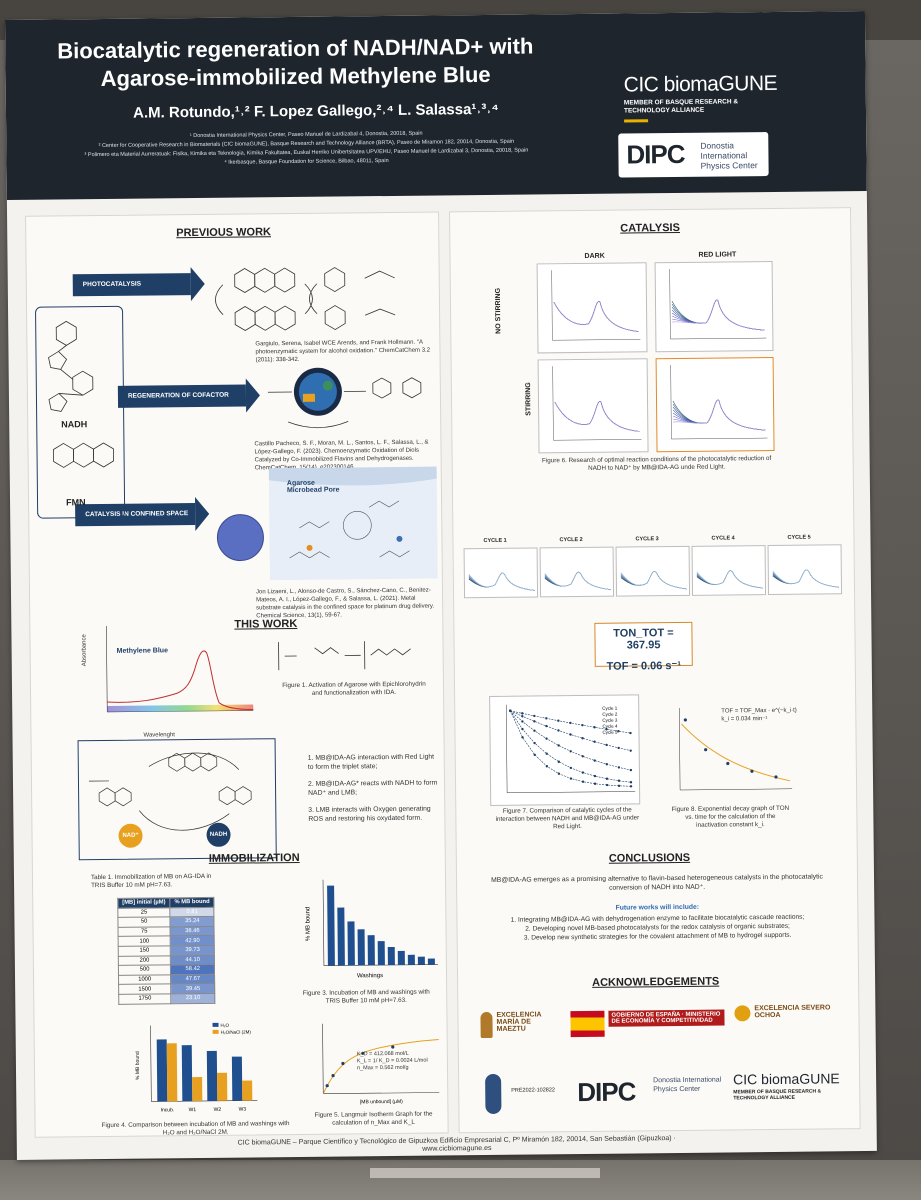 This screenshot has height=1200, width=921. I want to click on pre-grant-text: PRE2022-102822, so click(533, 1090).